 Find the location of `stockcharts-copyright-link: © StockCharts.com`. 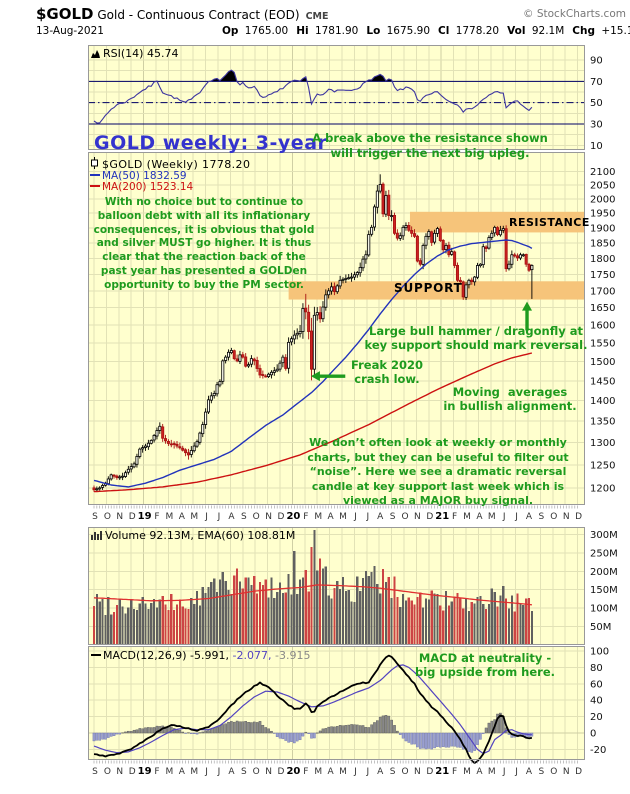

stockcharts-copyright-link: © StockCharts.com is located at coordinates (574, 14).